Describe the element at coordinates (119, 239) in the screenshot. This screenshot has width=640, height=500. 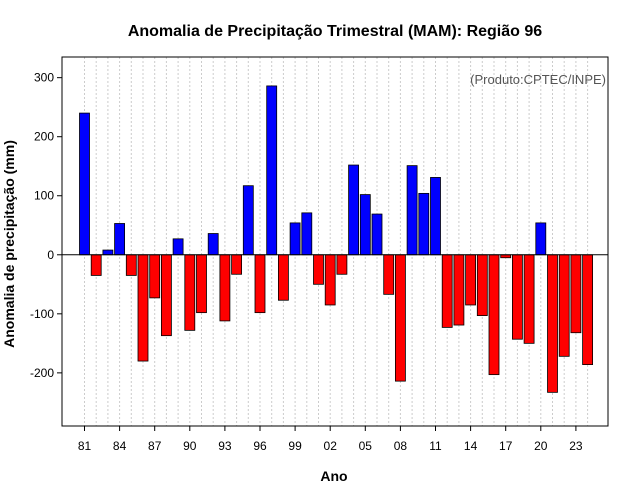
I see `bar-1984` at that location.